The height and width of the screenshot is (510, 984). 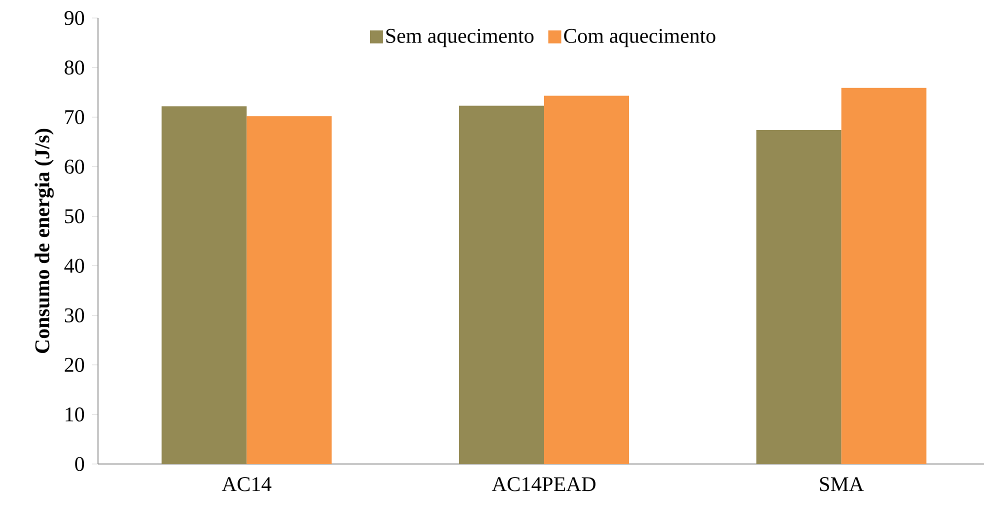 I want to click on y-tick-label: 60, so click(x=74, y=167).